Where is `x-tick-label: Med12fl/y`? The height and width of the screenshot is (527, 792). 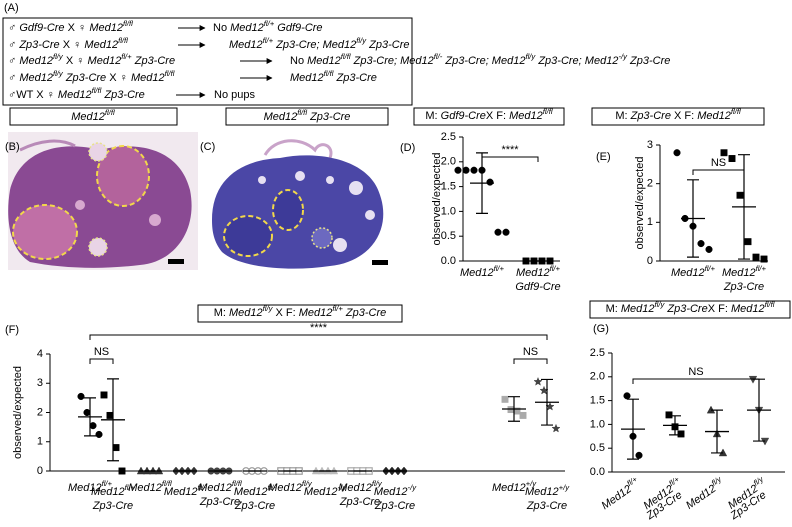 x-tick-label: Med12fl/y is located at coordinates (290, 486).